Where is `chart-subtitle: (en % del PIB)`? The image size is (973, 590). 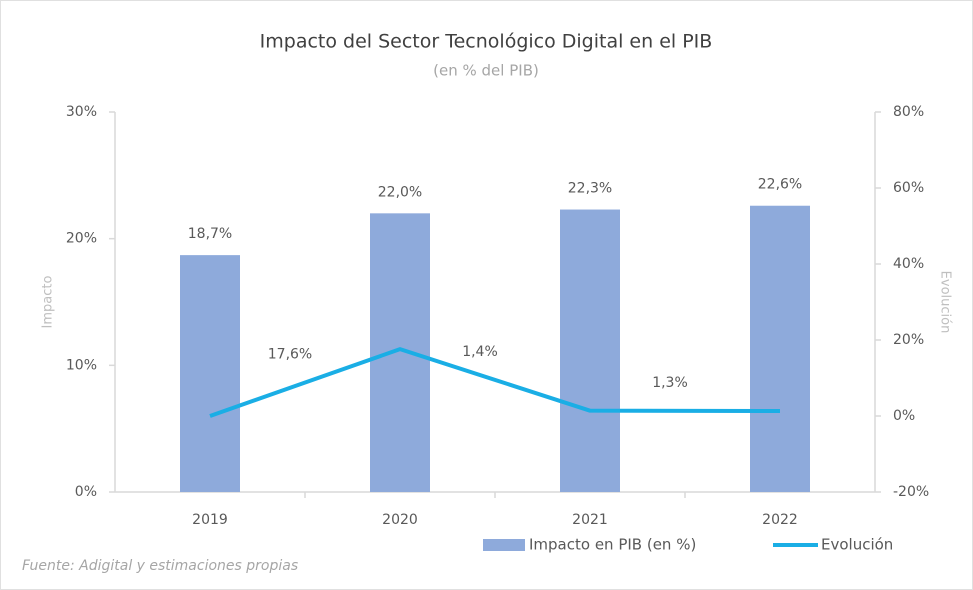
chart-subtitle: (en % del PIB) is located at coordinates (486, 71).